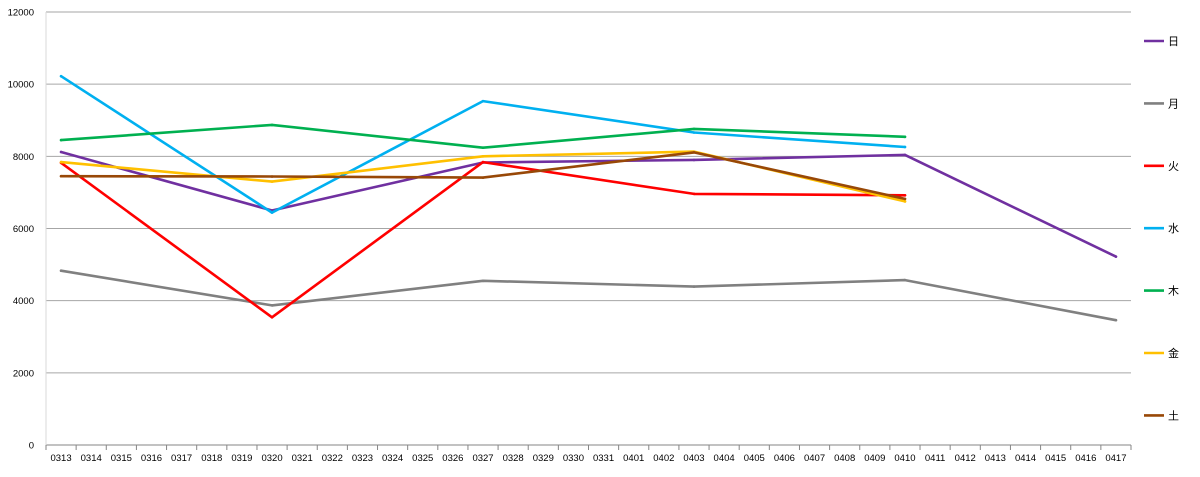 Image resolution: width=1200 pixels, height=477 pixels. What do you see at coordinates (603, 458) in the screenshot?
I see `x-tick-label: 0331` at bounding box center [603, 458].